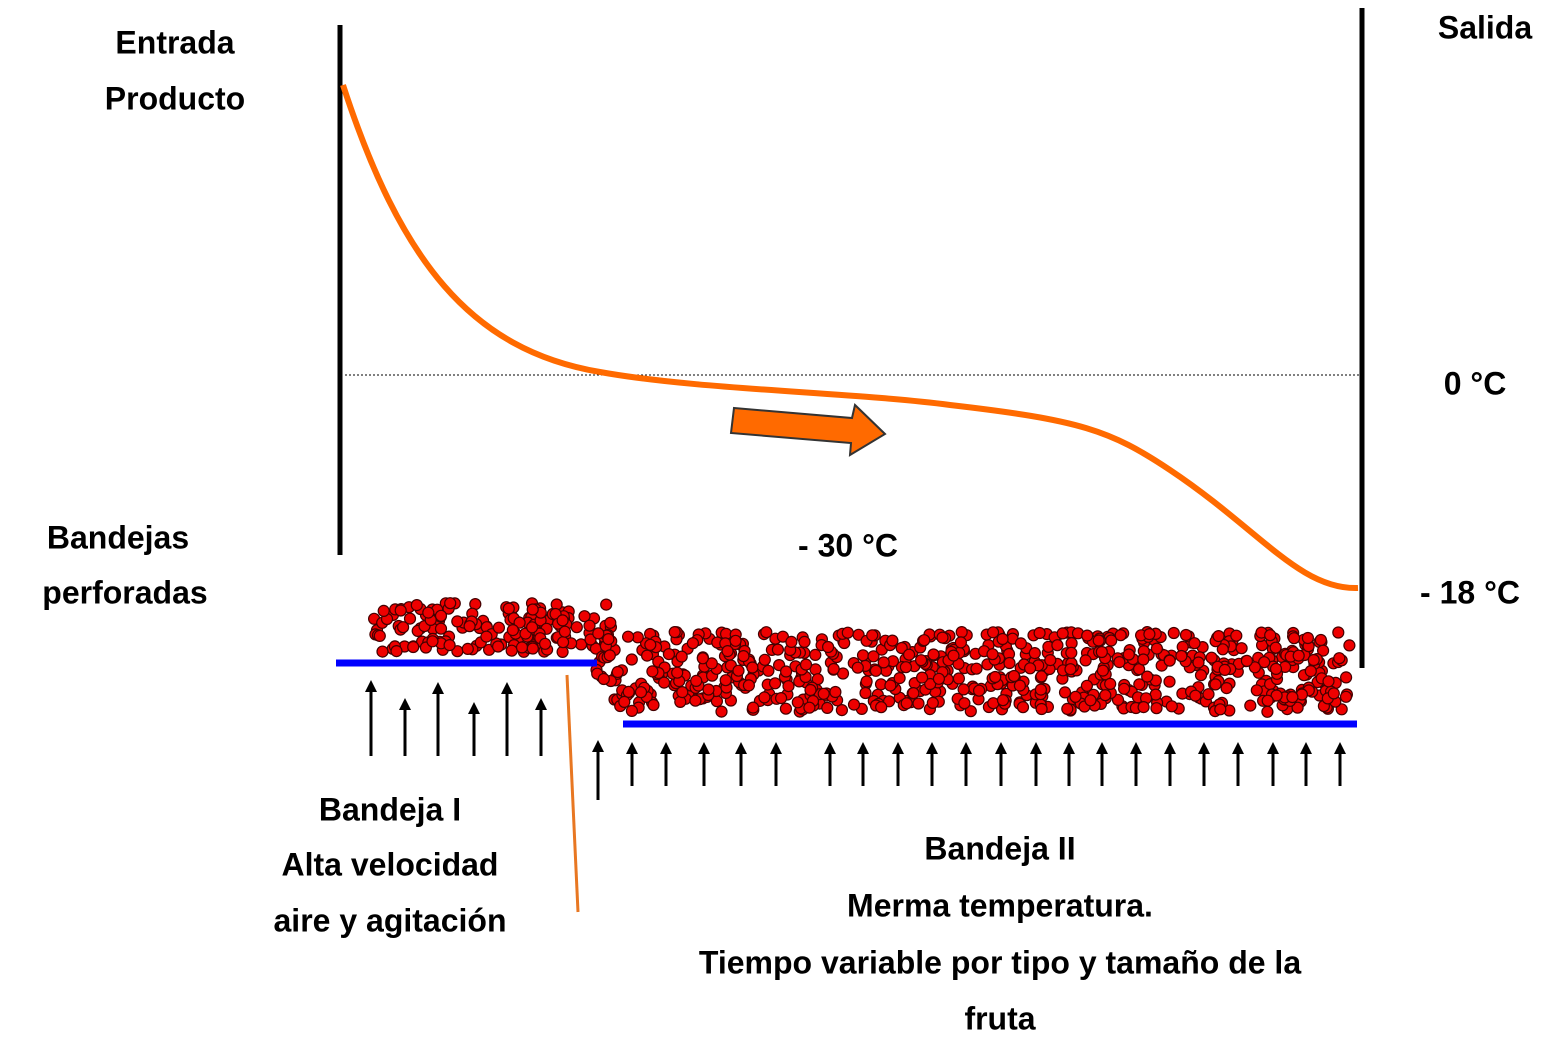 Image resolution: width=1547 pixels, height=1037 pixels. I want to click on tray-2-label: Bandeja II, so click(999, 848).